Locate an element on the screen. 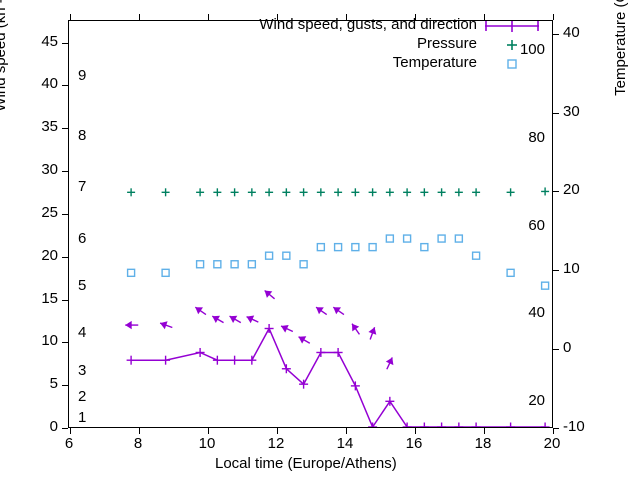 This screenshot has width=640, height=480. legend-item-pressure: Pressure is located at coordinates (385, 44).